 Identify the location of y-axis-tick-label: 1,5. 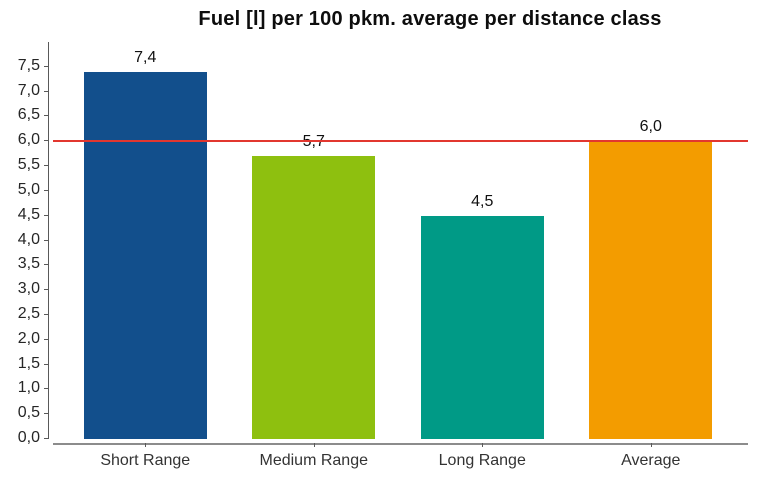
(28, 363).